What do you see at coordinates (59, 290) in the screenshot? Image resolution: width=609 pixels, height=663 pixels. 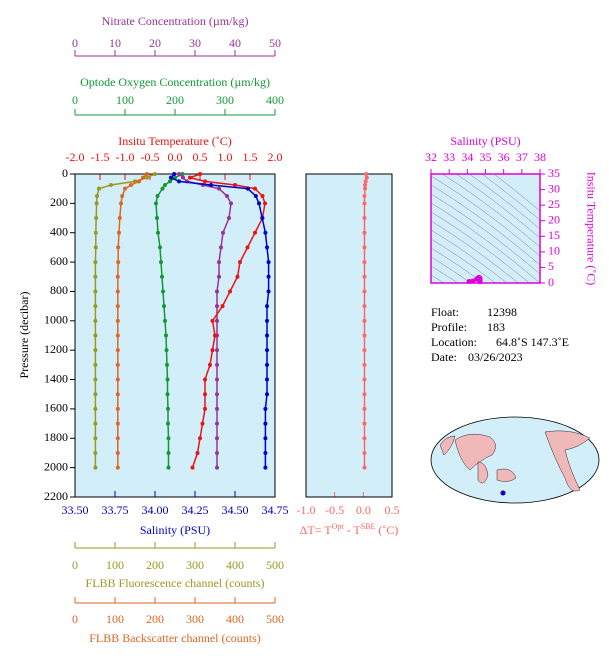 I see `y-tick-label: 800` at bounding box center [59, 290].